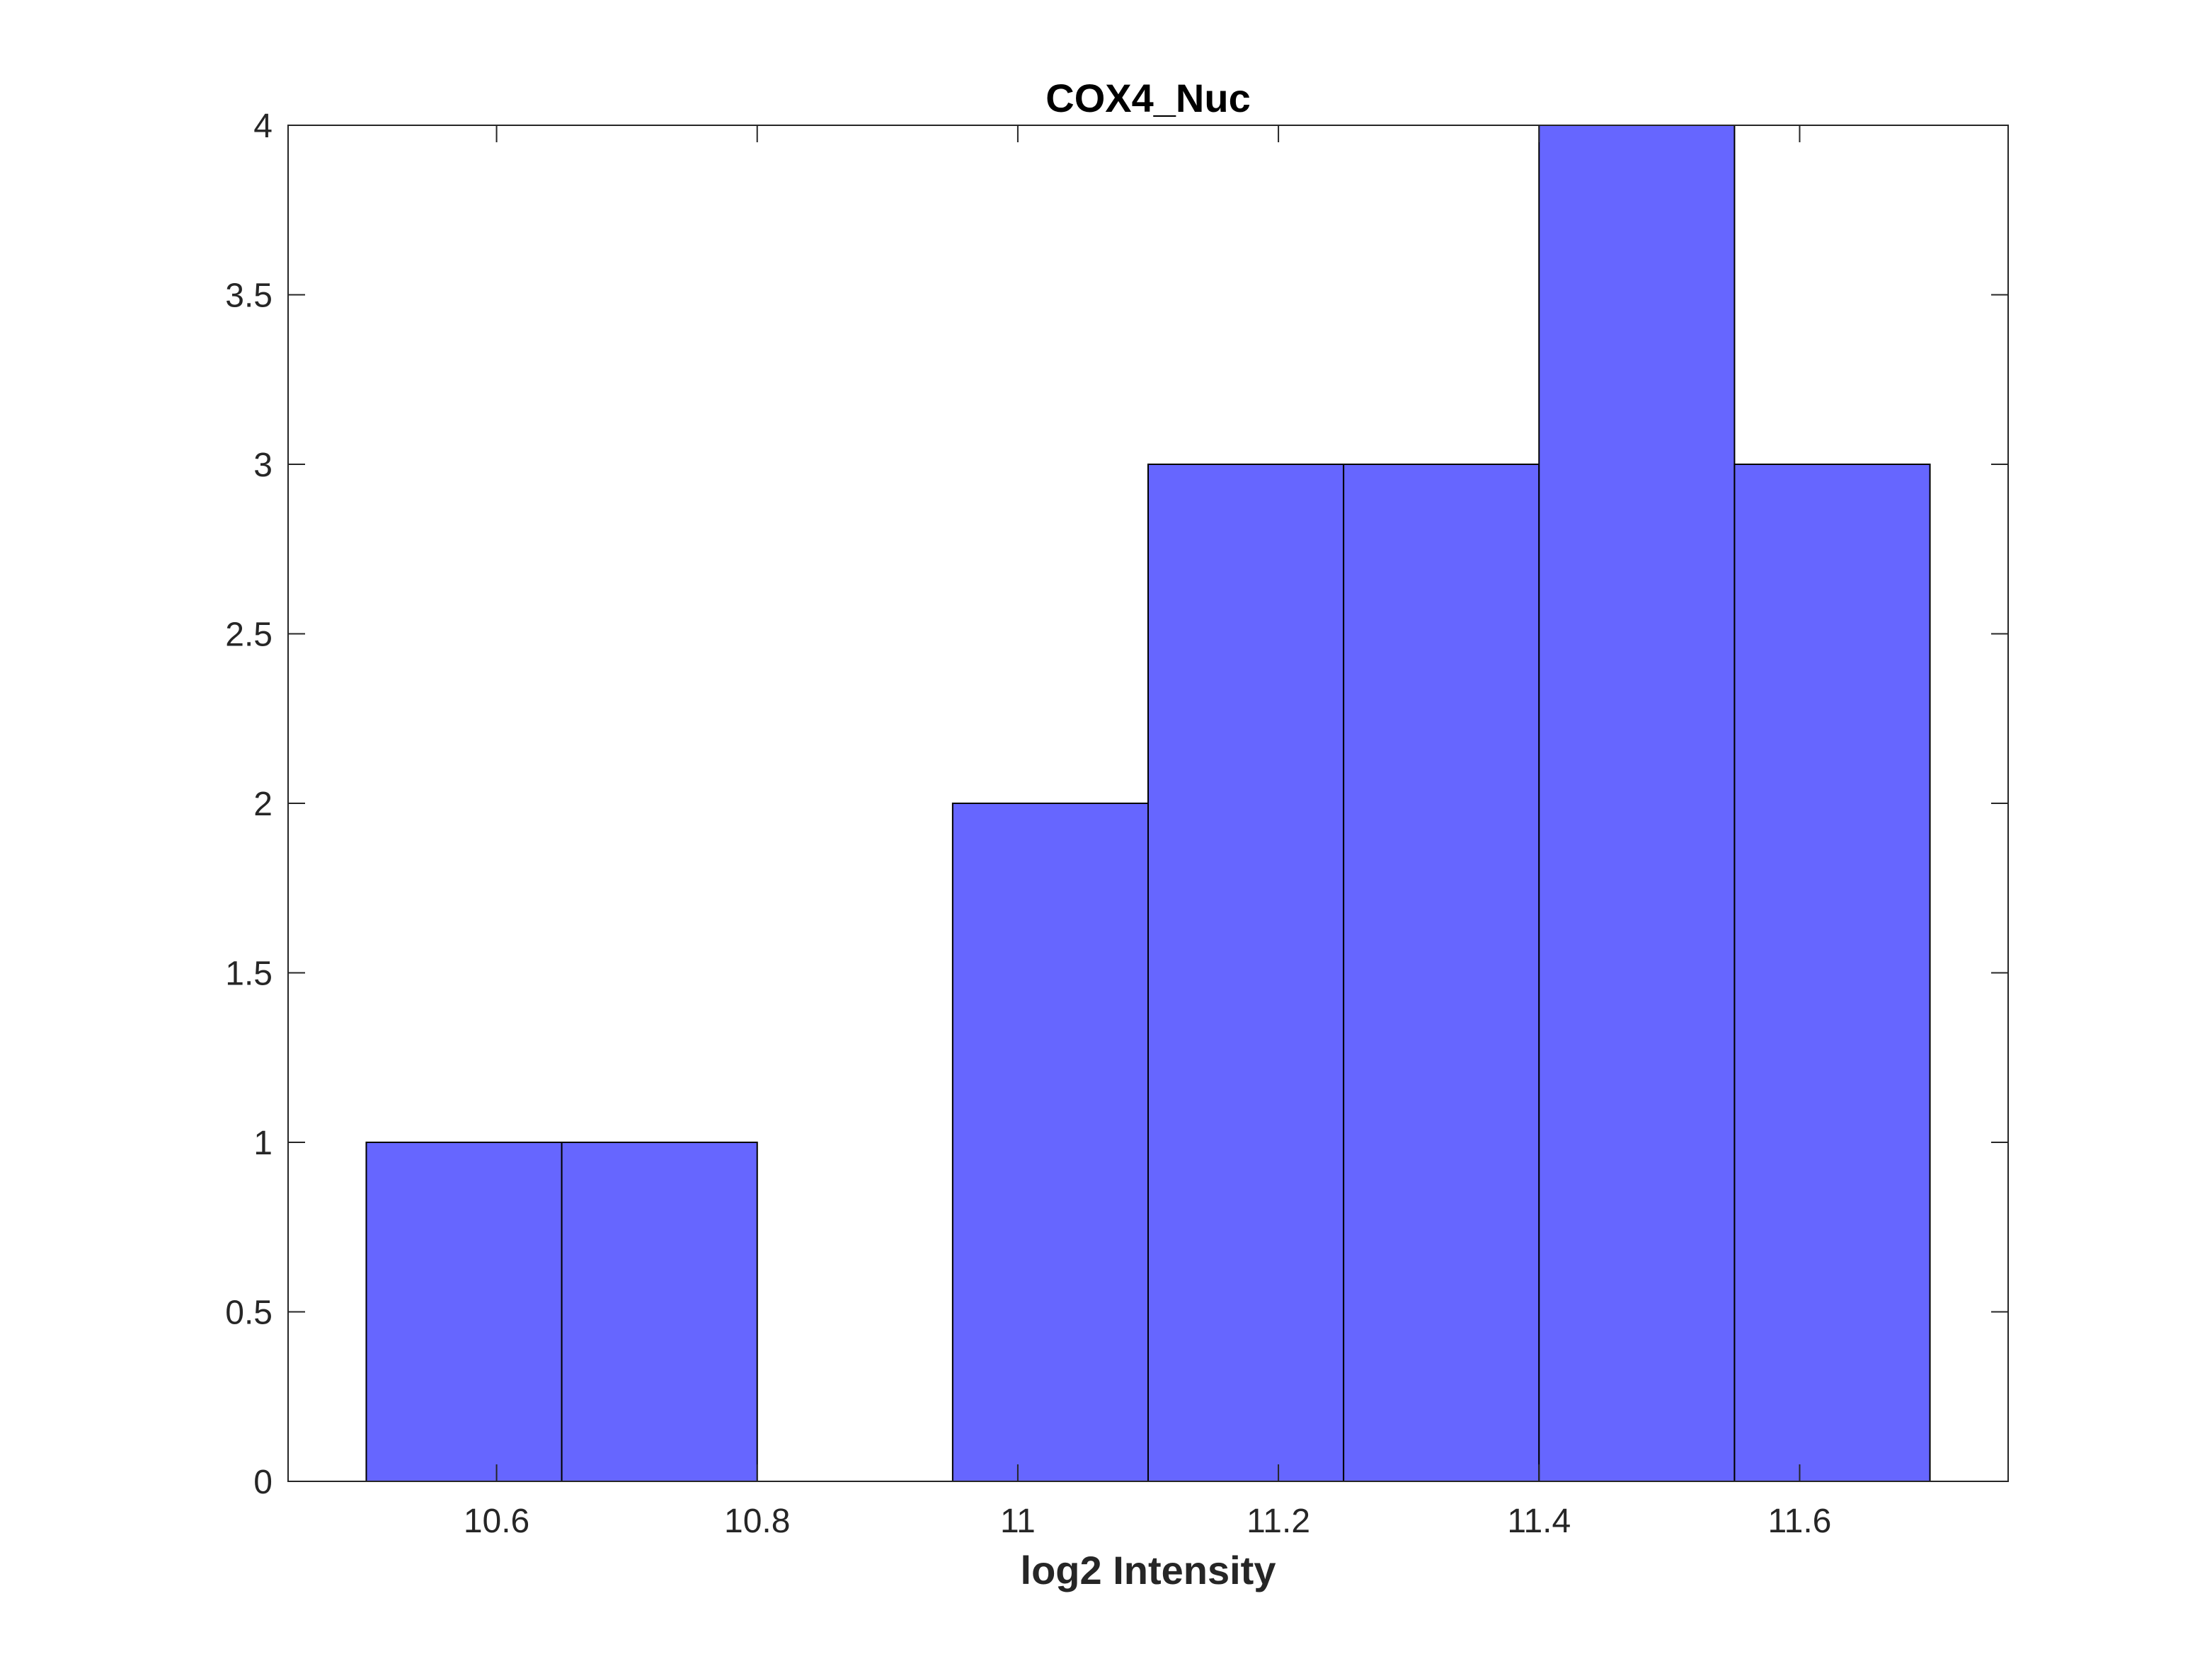  What do you see at coordinates (757, 1521) in the screenshot?
I see `x-tick-label: 10.8` at bounding box center [757, 1521].